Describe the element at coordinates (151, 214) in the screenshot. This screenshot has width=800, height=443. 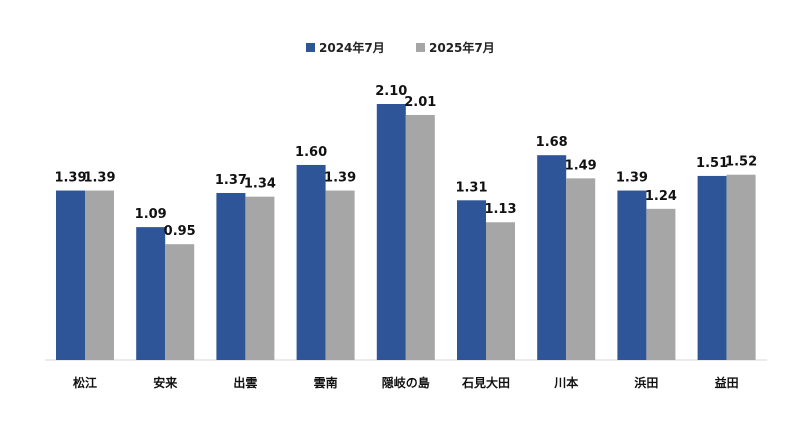
I see `value-label-2024-1: 1.09` at that location.